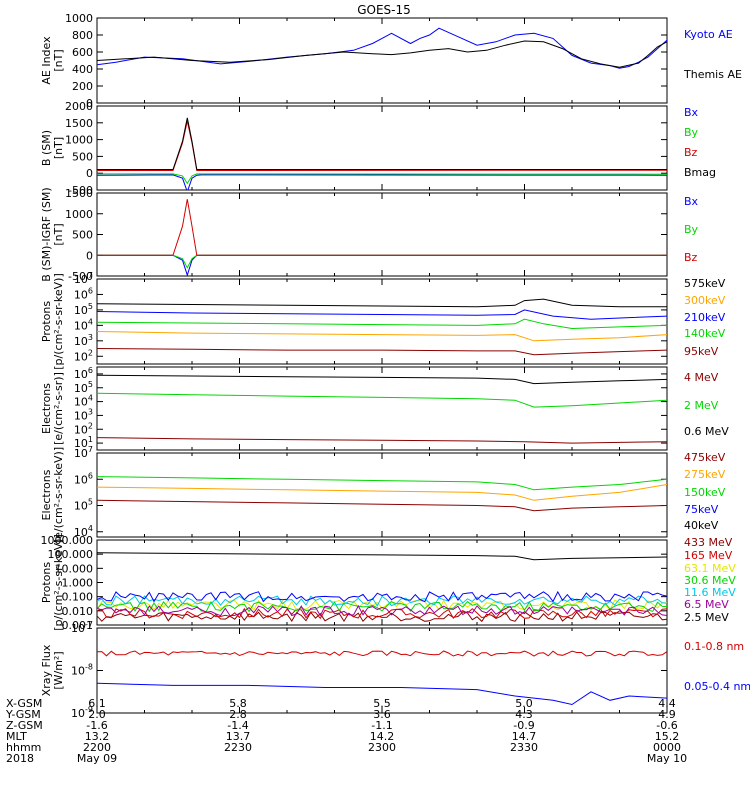 This screenshot has width=750, height=800. I want to click on legend-label: 300keV, so click(705, 300).